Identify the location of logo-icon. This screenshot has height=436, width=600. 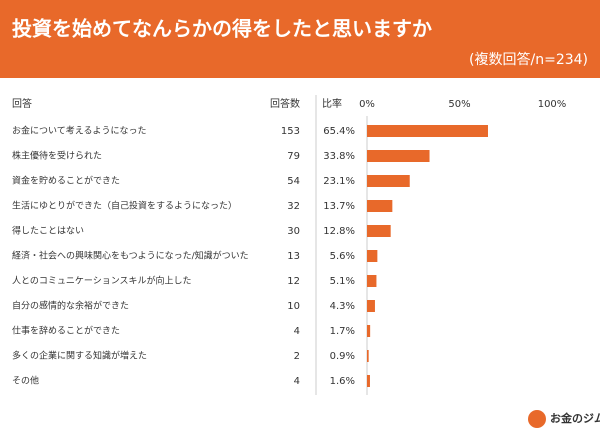
(537, 419).